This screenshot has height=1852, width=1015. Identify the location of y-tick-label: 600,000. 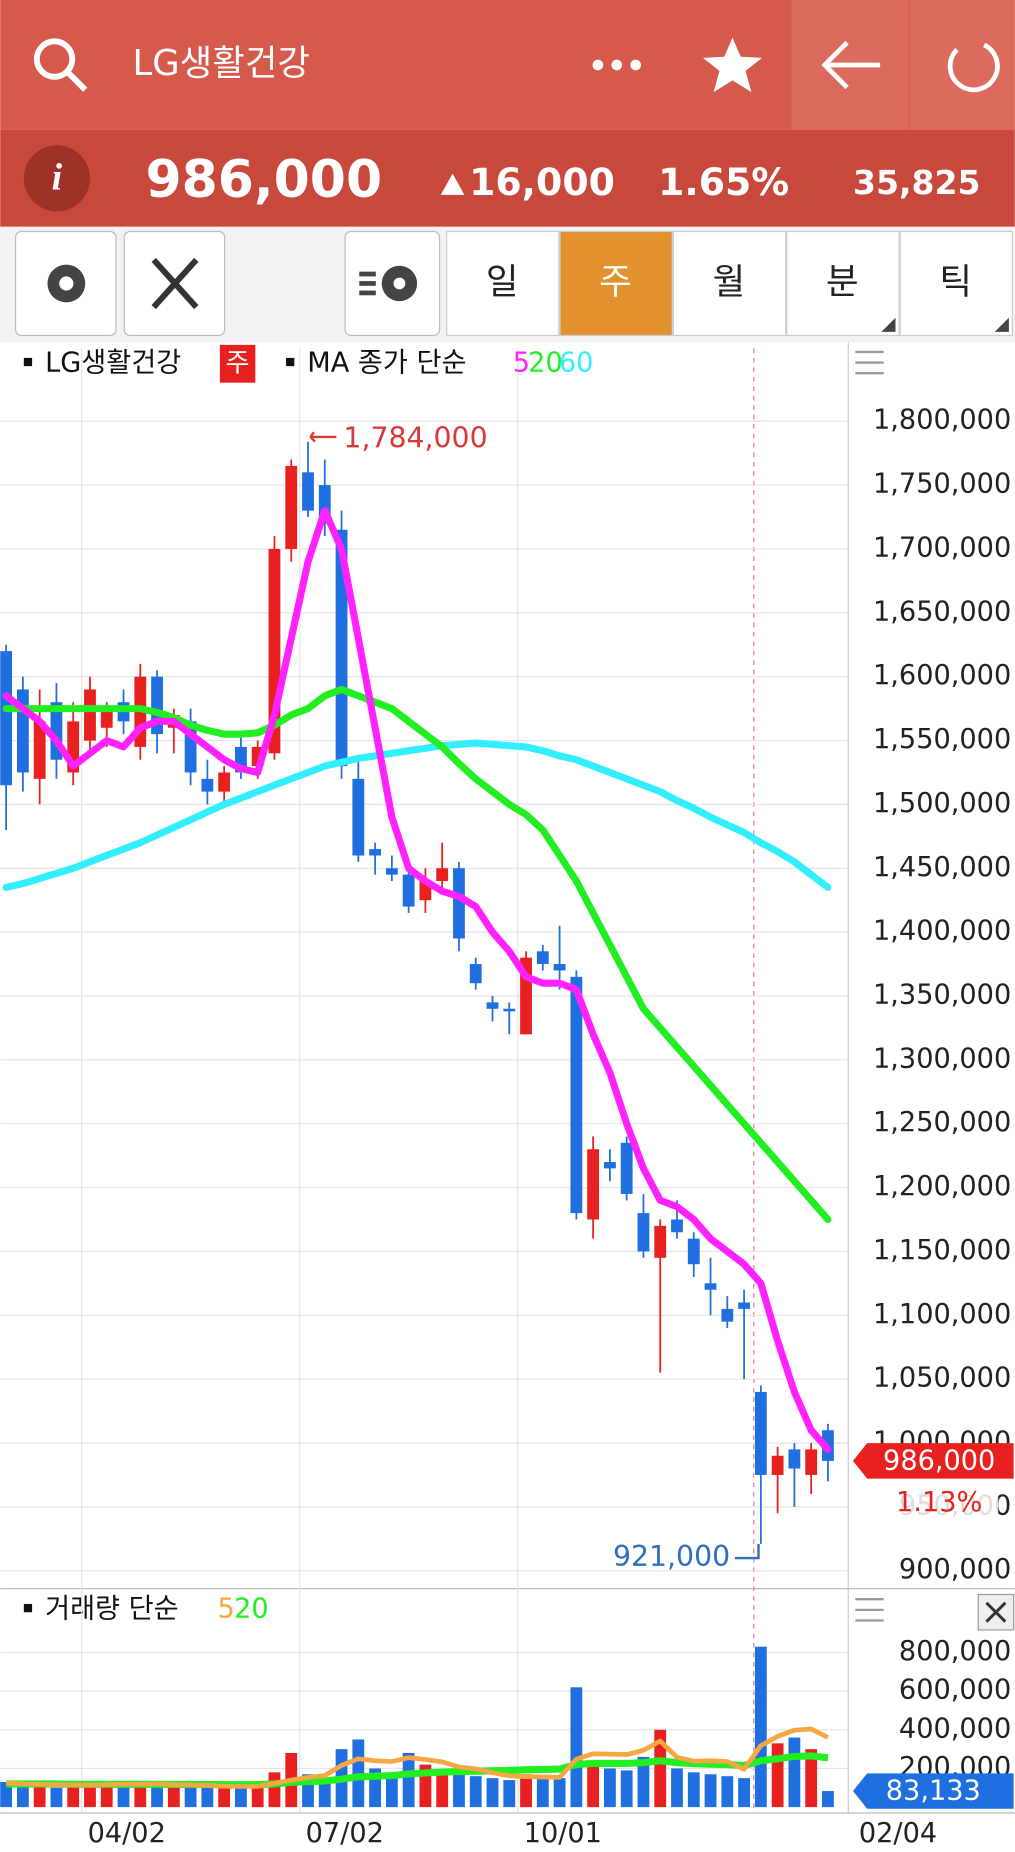
(955, 1690).